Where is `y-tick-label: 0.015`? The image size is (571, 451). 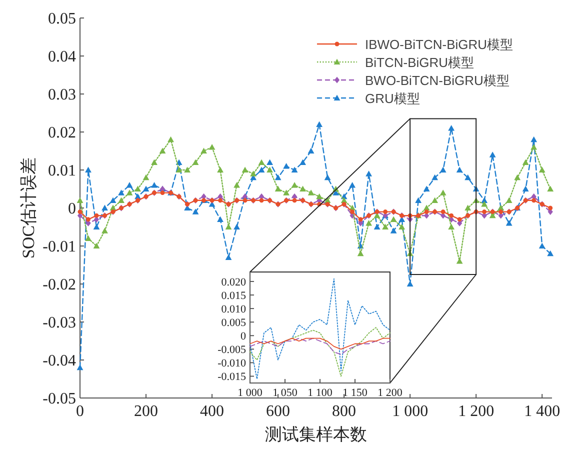 y-tick-label: 0.015 is located at coordinates (233, 296).